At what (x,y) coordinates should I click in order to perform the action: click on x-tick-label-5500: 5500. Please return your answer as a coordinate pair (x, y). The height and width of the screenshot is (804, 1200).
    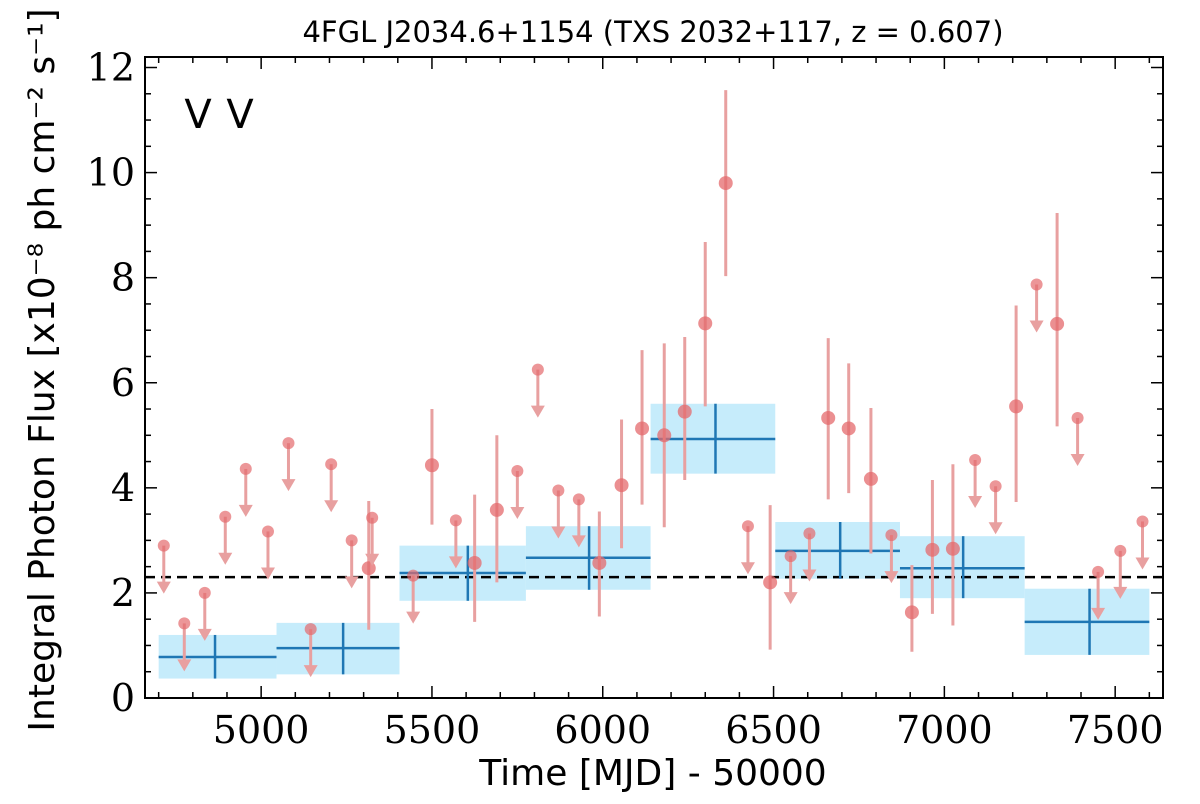
    Looking at the image, I should click on (432, 730).